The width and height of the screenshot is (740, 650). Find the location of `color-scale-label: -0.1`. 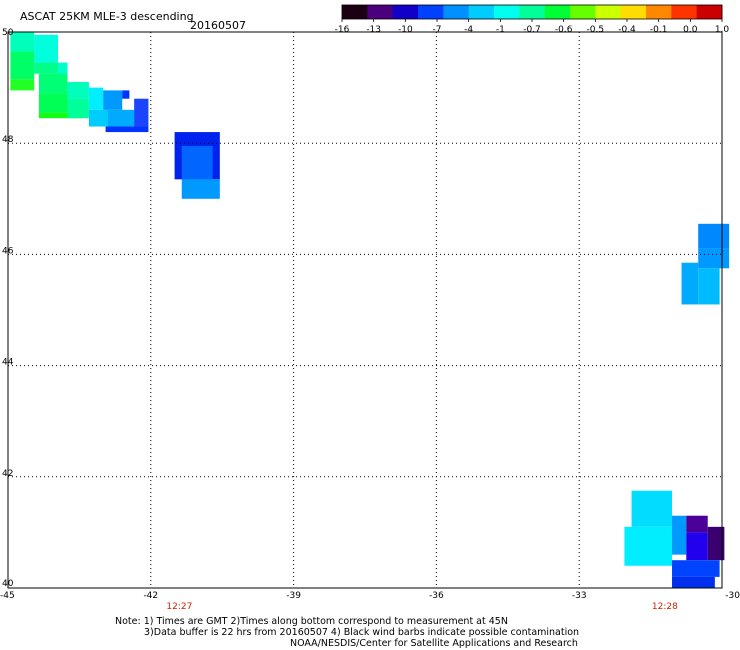

color-scale-label: -0.1 is located at coordinates (659, 30).